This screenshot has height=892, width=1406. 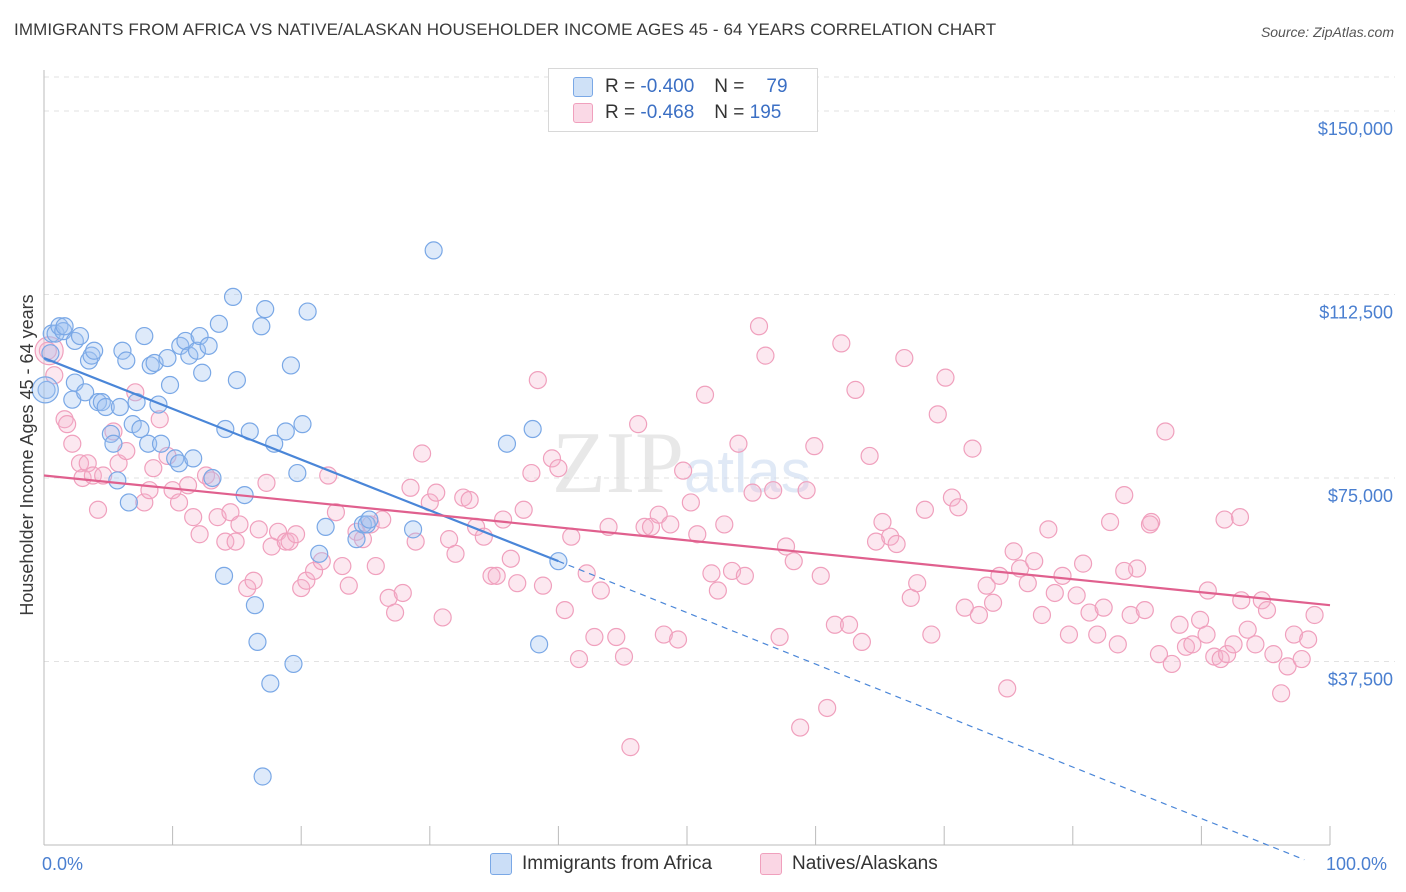 What do you see at coordinates (583, 87) in the screenshot?
I see `legend-swatch-blue` at bounding box center [583, 87].